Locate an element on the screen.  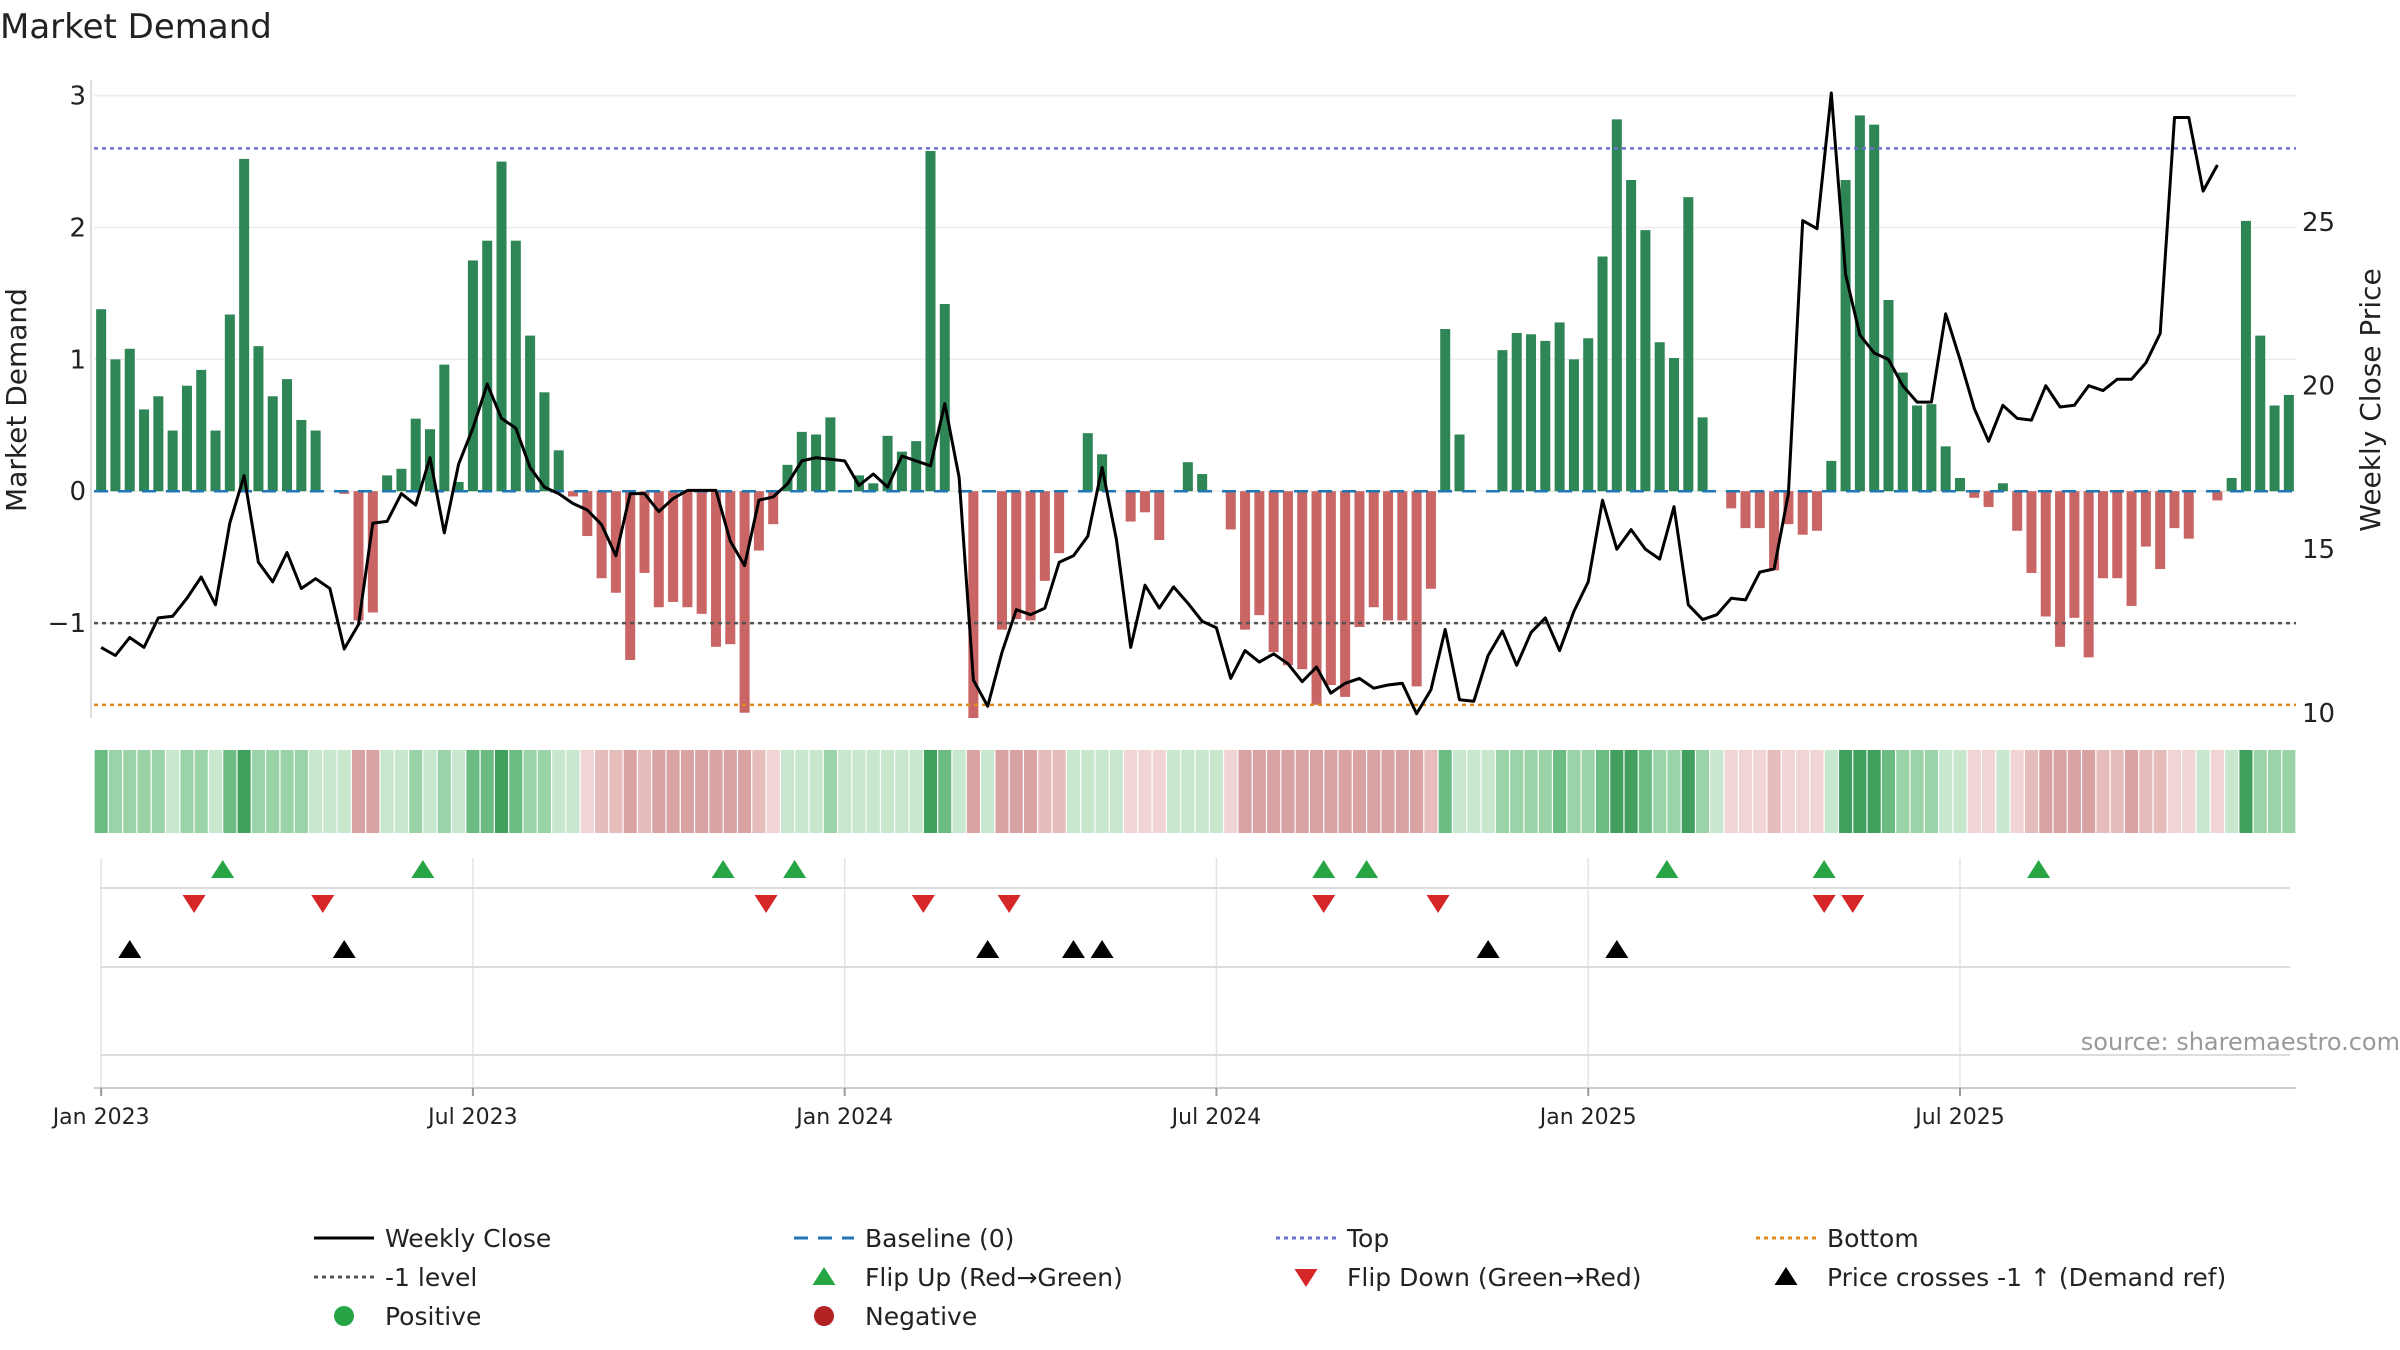
y-tick-label: 1 is located at coordinates (77, 360).